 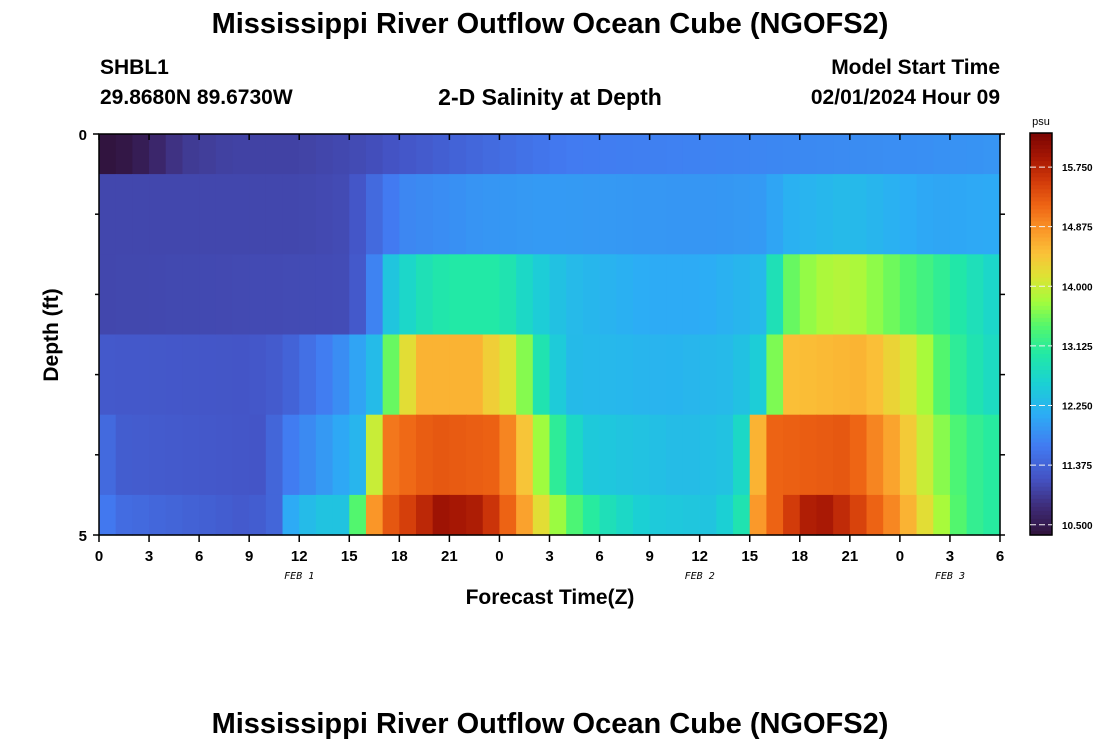 I want to click on y-tick-label: 5, so click(x=83, y=536).